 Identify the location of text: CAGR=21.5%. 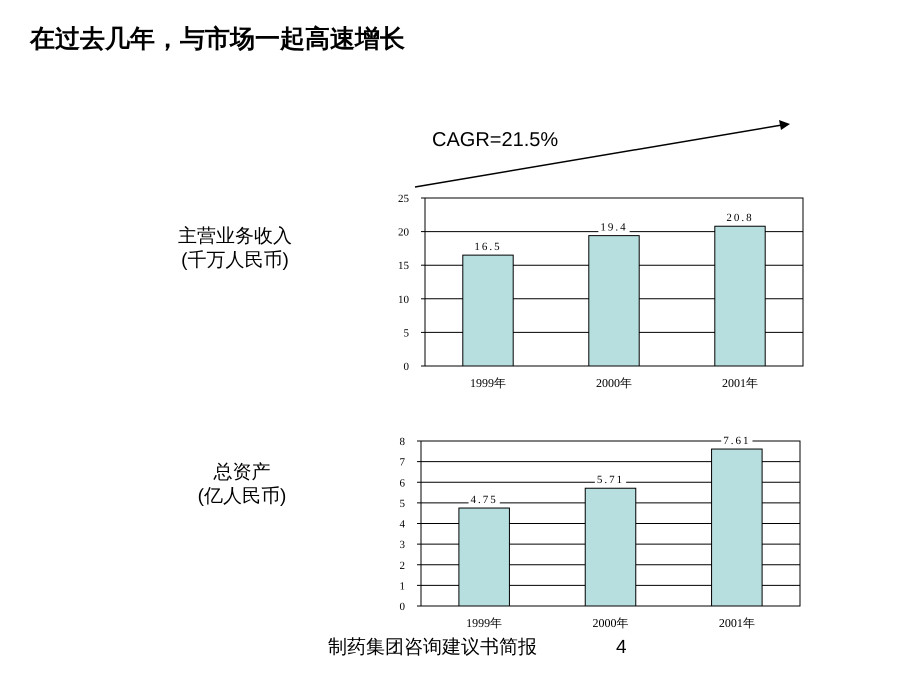
(495, 140).